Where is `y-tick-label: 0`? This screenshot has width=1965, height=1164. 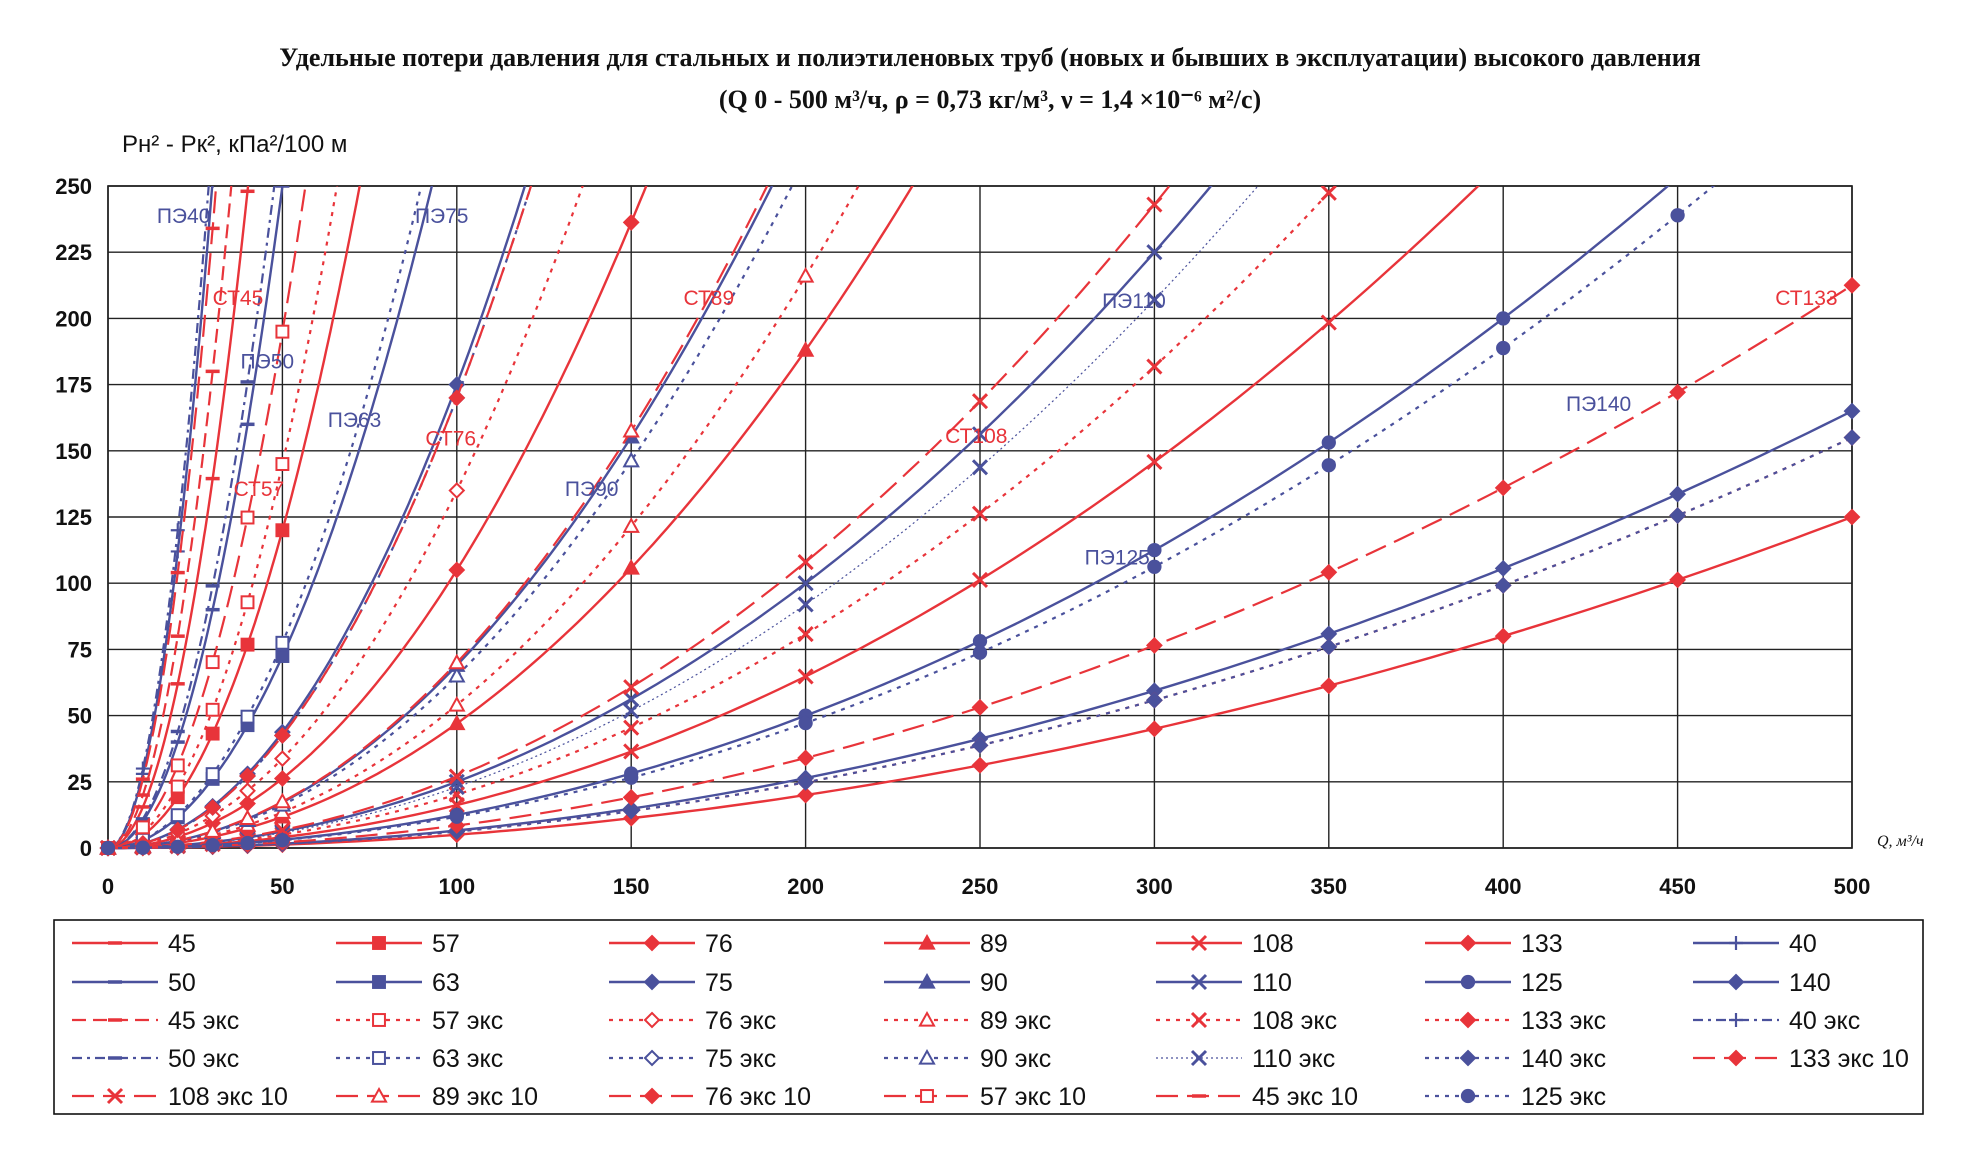
y-tick-label: 0 is located at coordinates (86, 848).